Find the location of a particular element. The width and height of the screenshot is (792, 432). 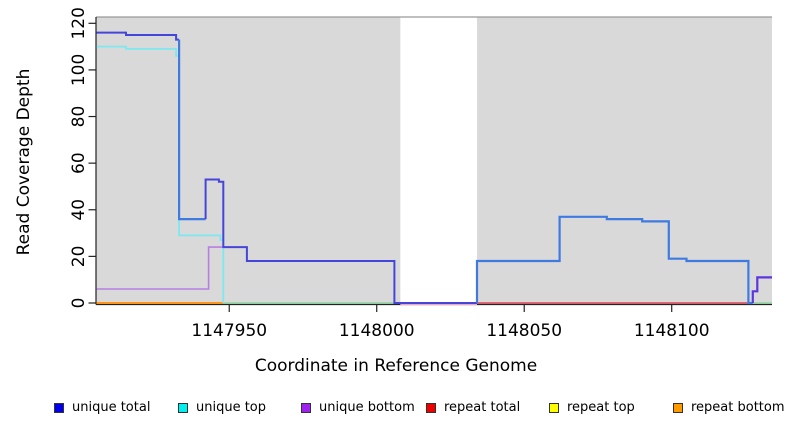

legend-label-unique-top: unique top is located at coordinates (231, 407).